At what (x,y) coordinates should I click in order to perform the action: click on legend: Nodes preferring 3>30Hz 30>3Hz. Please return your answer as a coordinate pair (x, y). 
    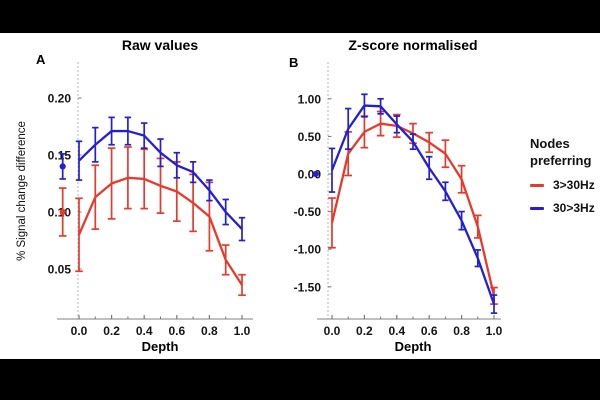
    Looking at the image, I should click on (565, 175).